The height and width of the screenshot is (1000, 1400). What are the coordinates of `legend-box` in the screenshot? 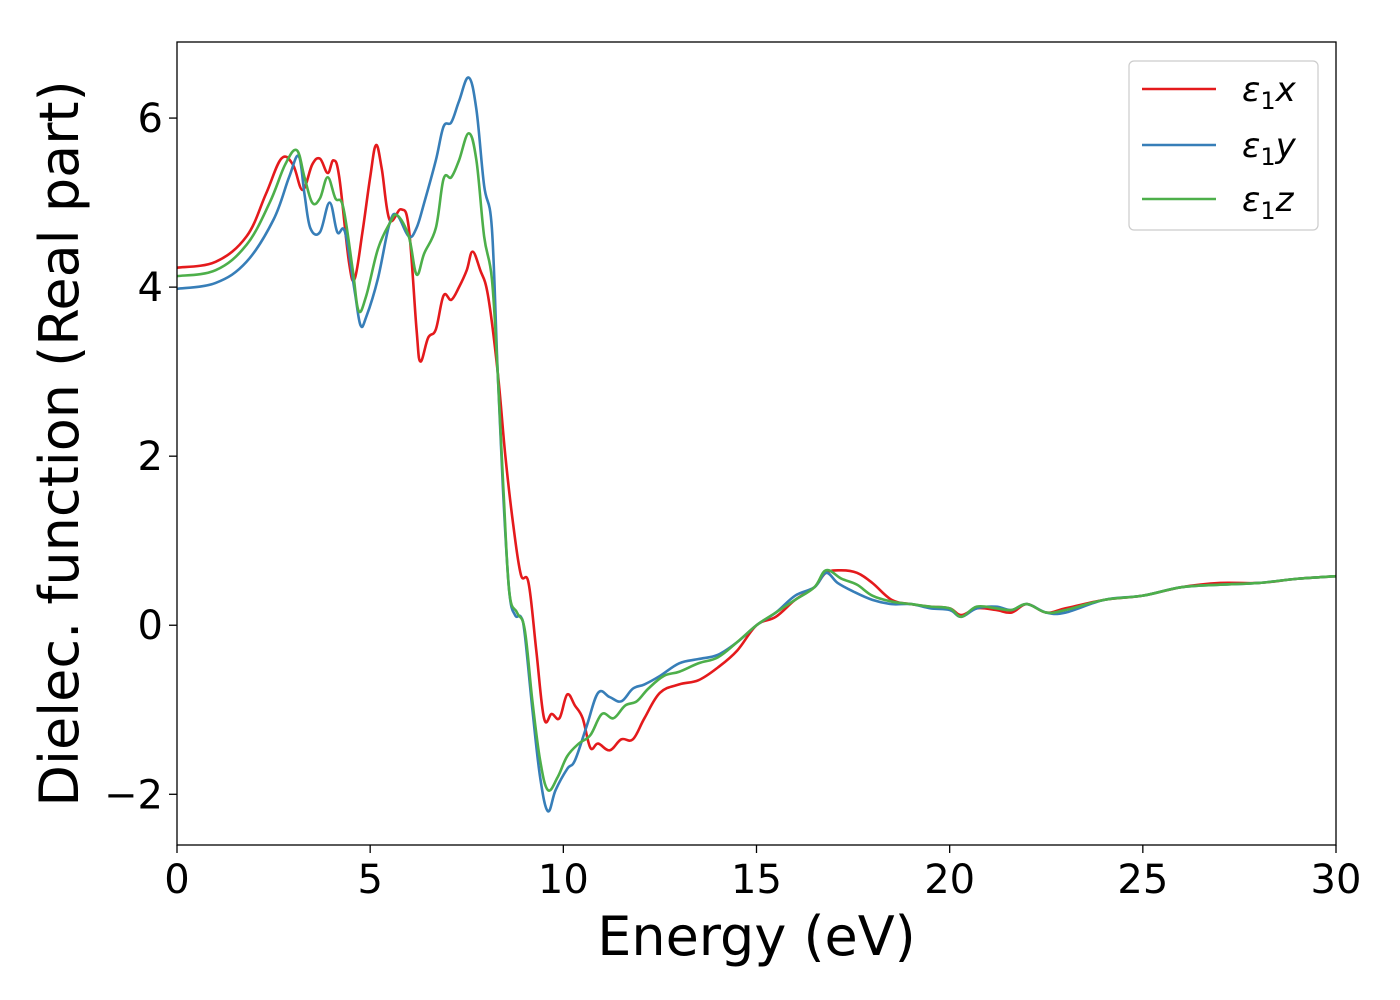 It's located at (1223, 145).